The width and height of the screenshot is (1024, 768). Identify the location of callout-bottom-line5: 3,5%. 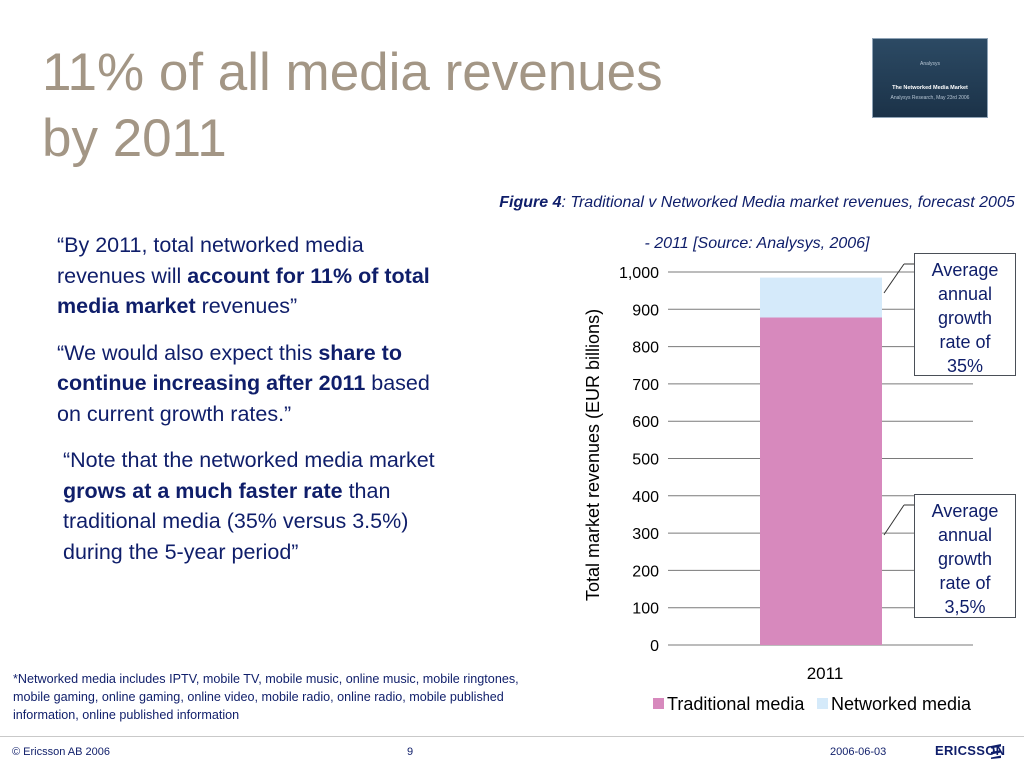
(965, 607).